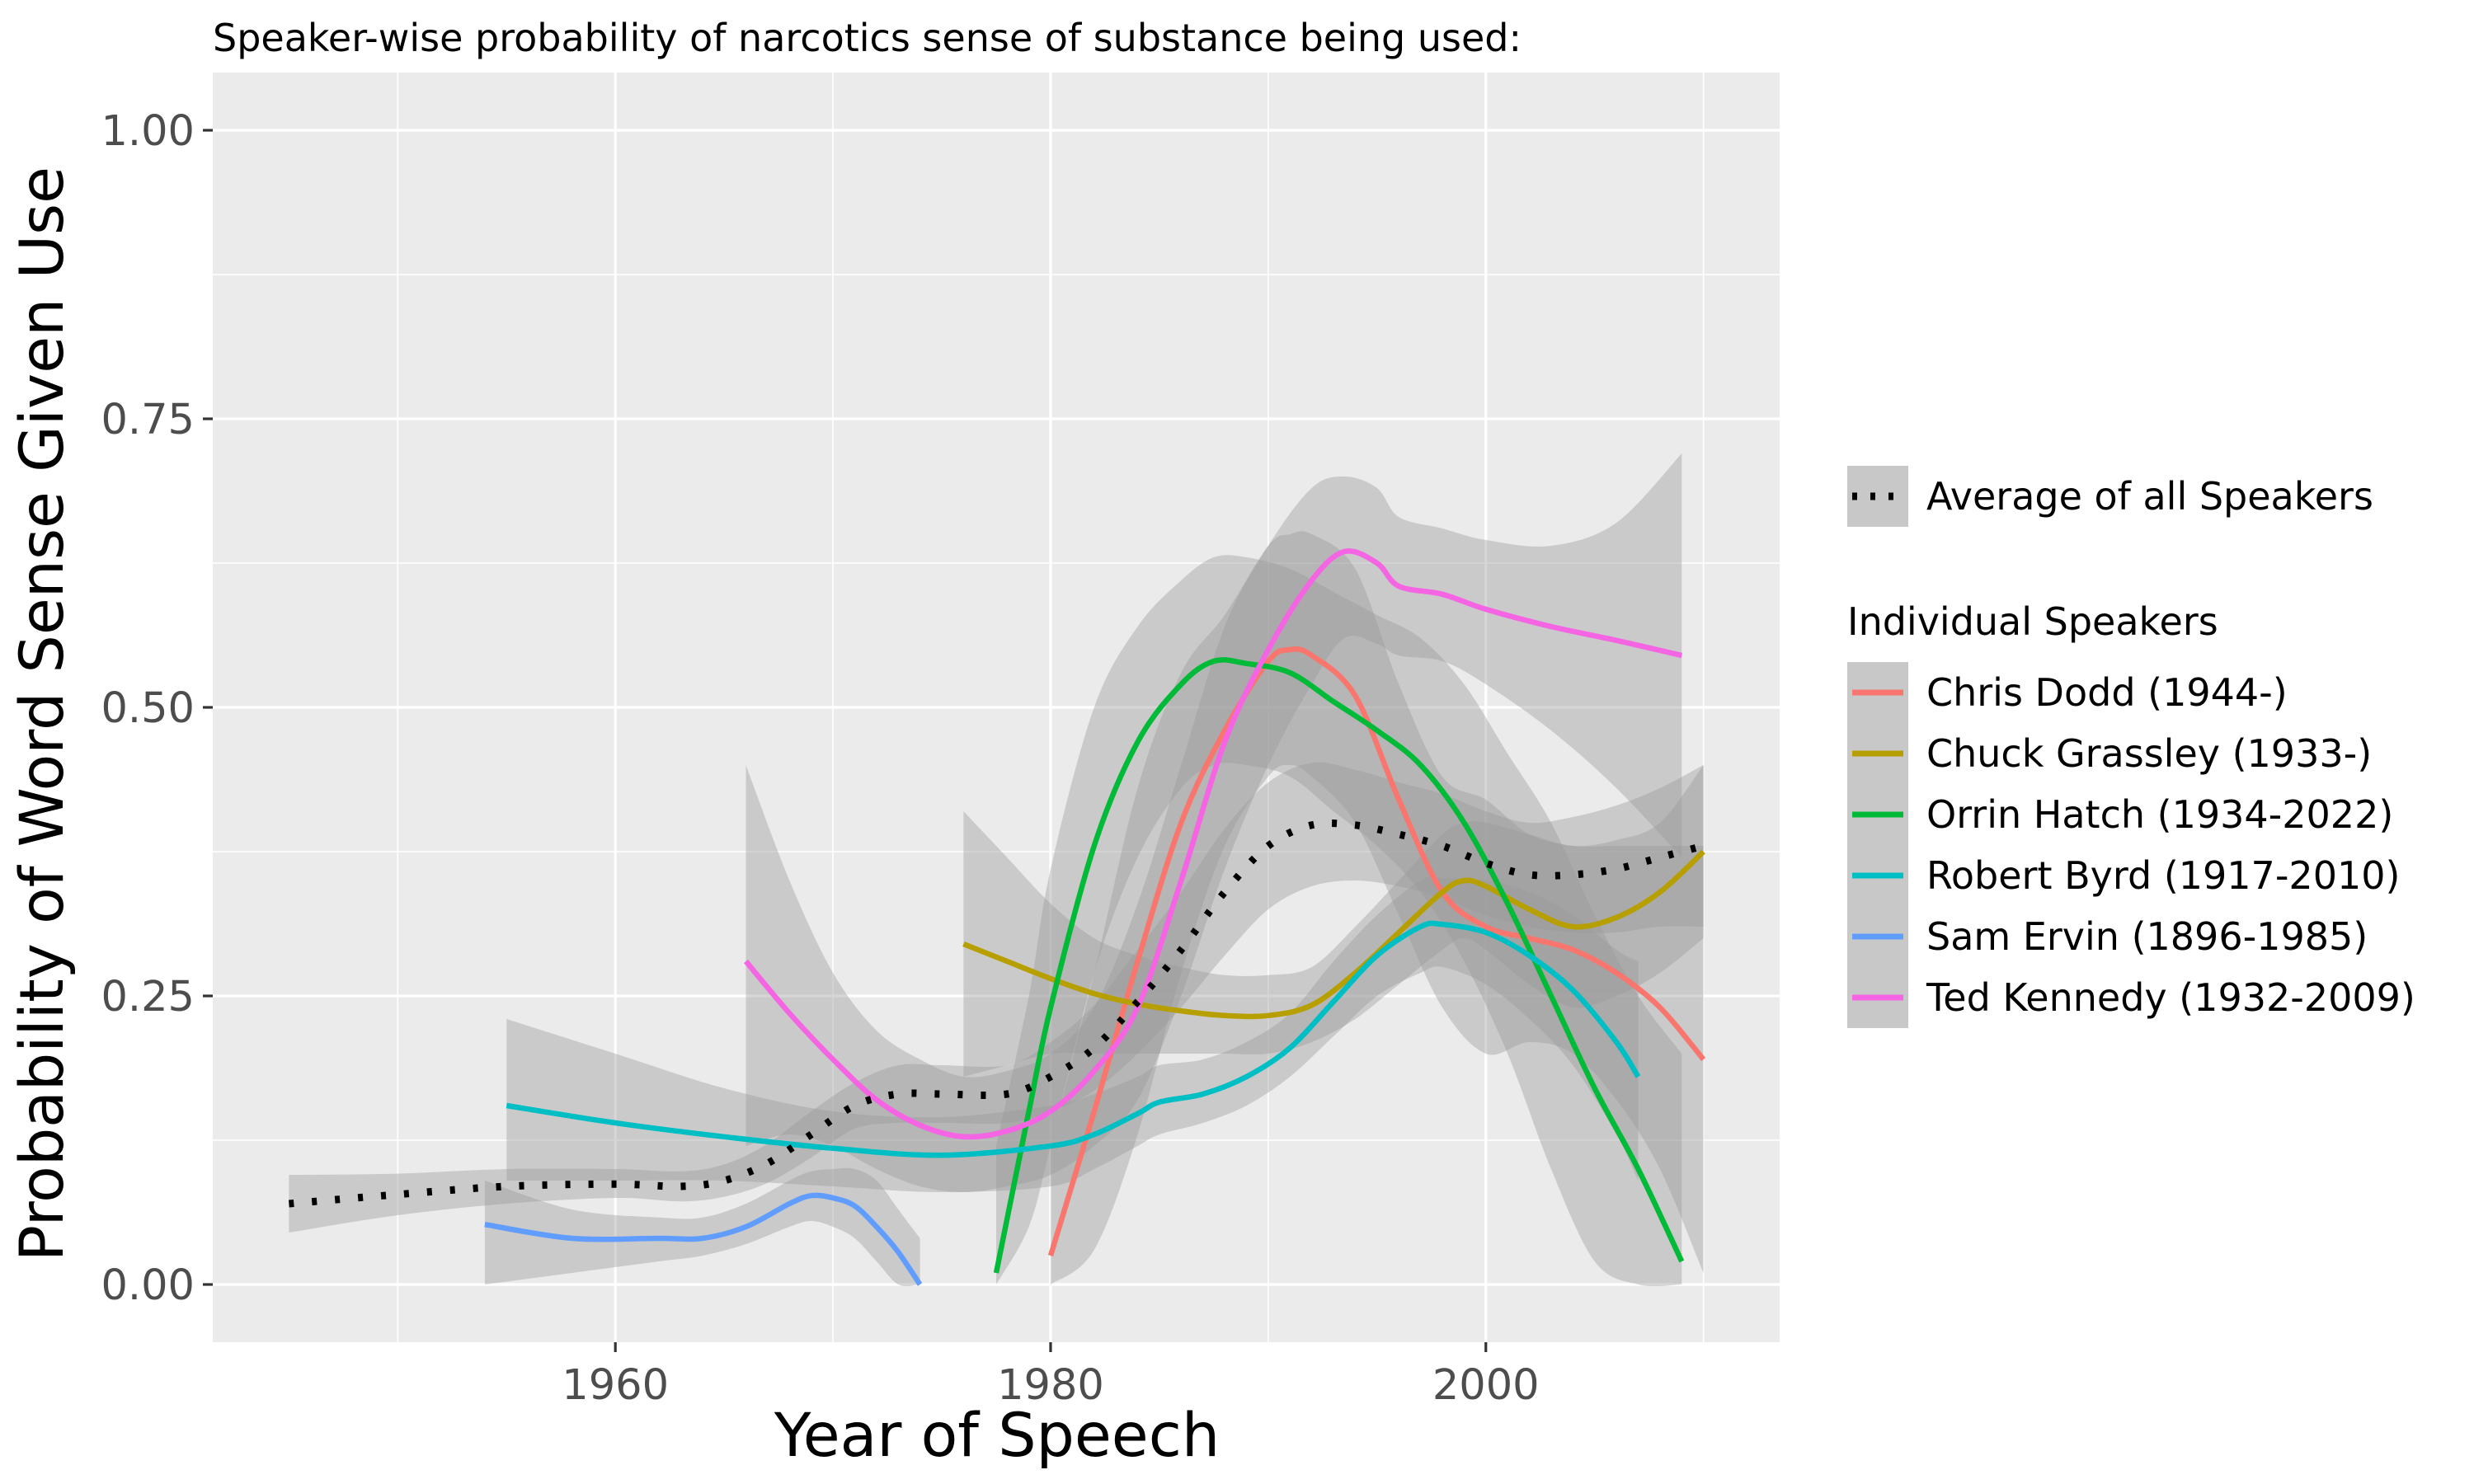  I want to click on band-chris-dodd-1944, so click(1377, 907).